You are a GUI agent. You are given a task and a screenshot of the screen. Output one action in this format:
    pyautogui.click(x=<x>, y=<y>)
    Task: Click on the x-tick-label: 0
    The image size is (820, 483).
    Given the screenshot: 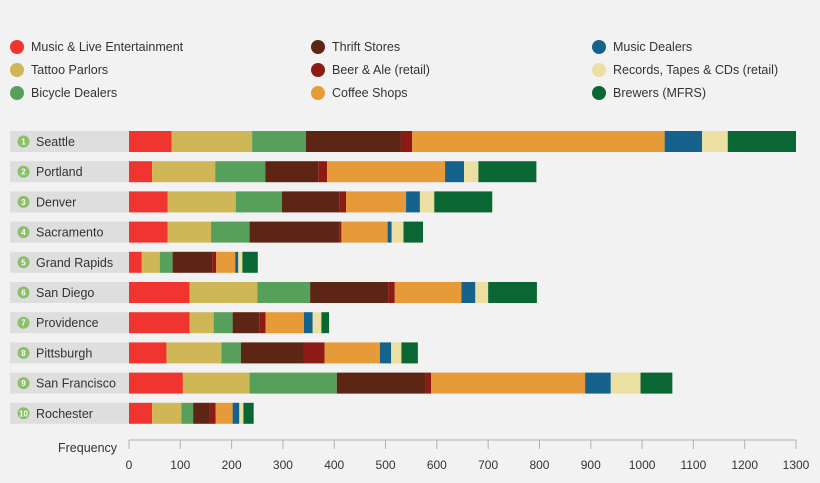 What is the action you would take?
    pyautogui.click(x=129, y=465)
    